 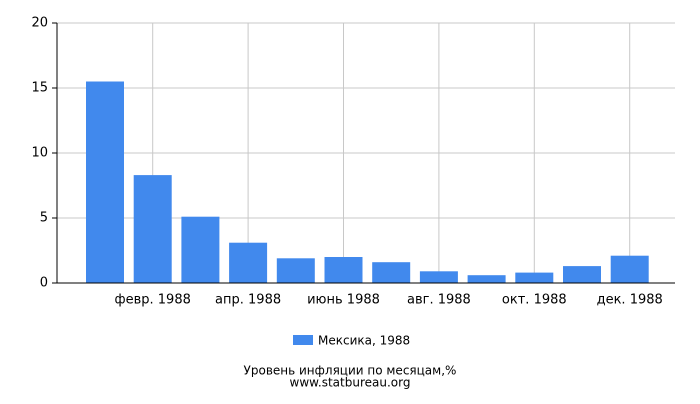 What do you see at coordinates (153, 300) in the screenshot?
I see `x-tick-label: февр. 1988` at bounding box center [153, 300].